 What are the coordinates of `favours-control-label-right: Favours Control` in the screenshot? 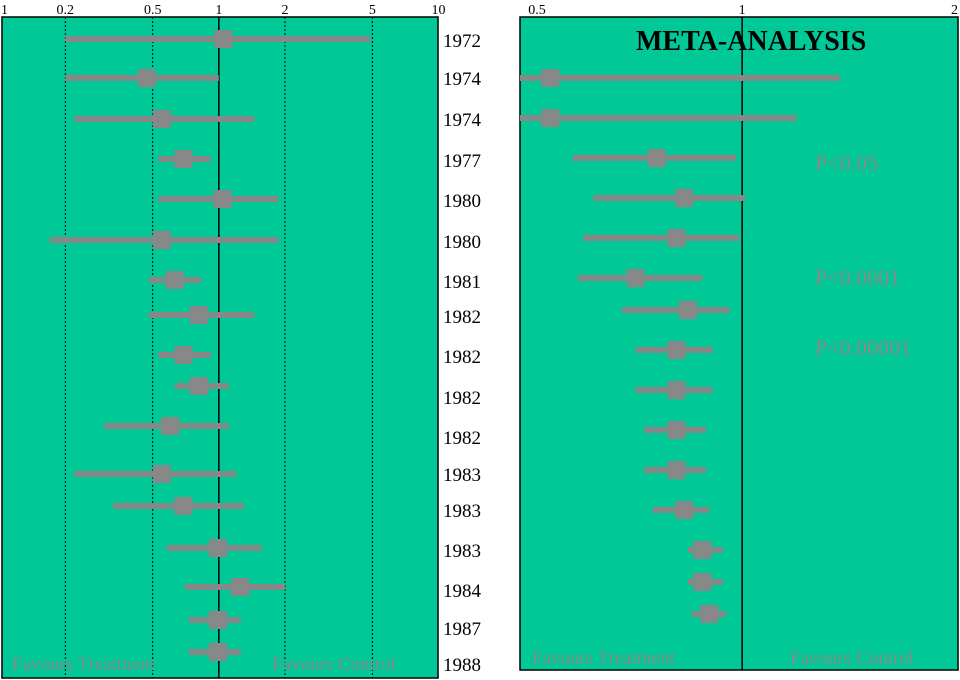 It's located at (852, 658).